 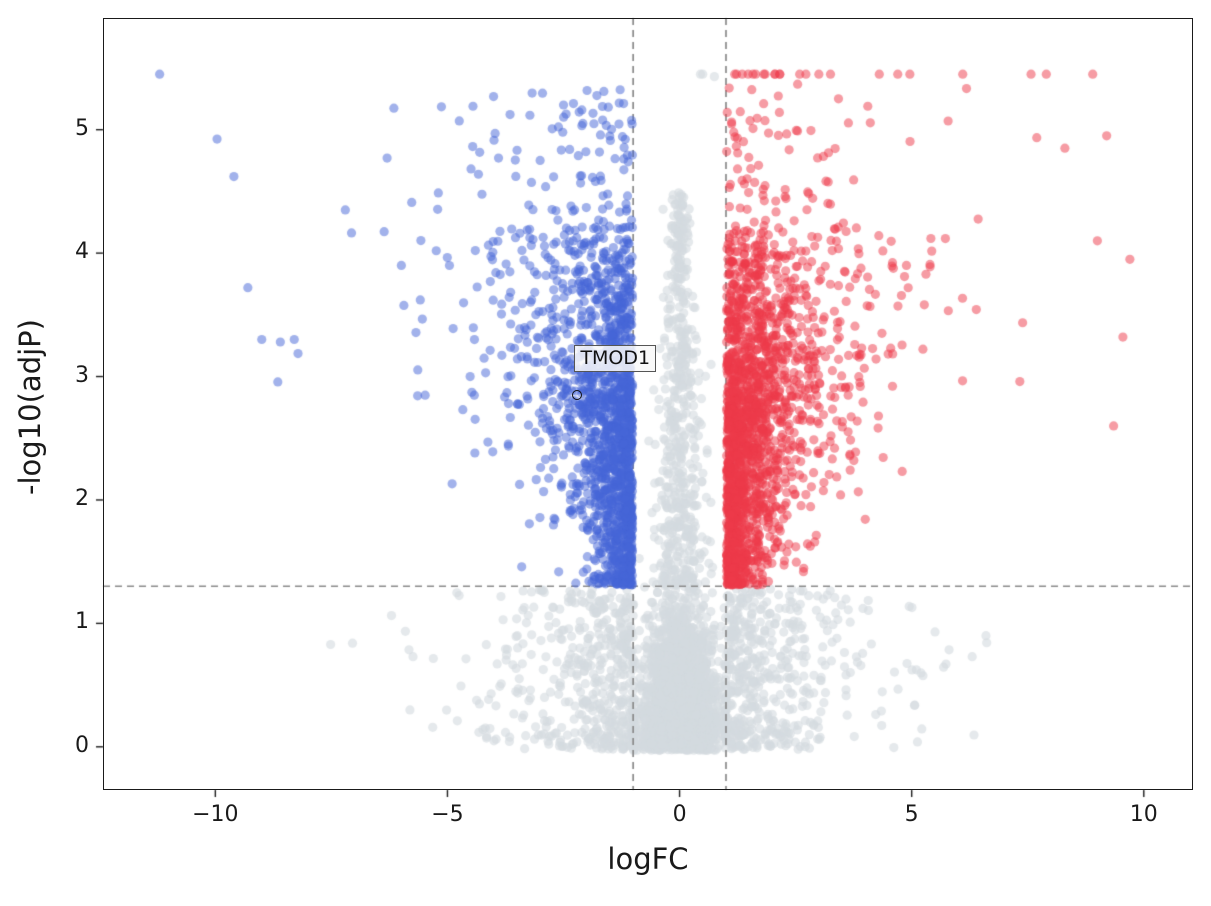 I want to click on gene-annotation-label: TMOD1, so click(x=615, y=359).